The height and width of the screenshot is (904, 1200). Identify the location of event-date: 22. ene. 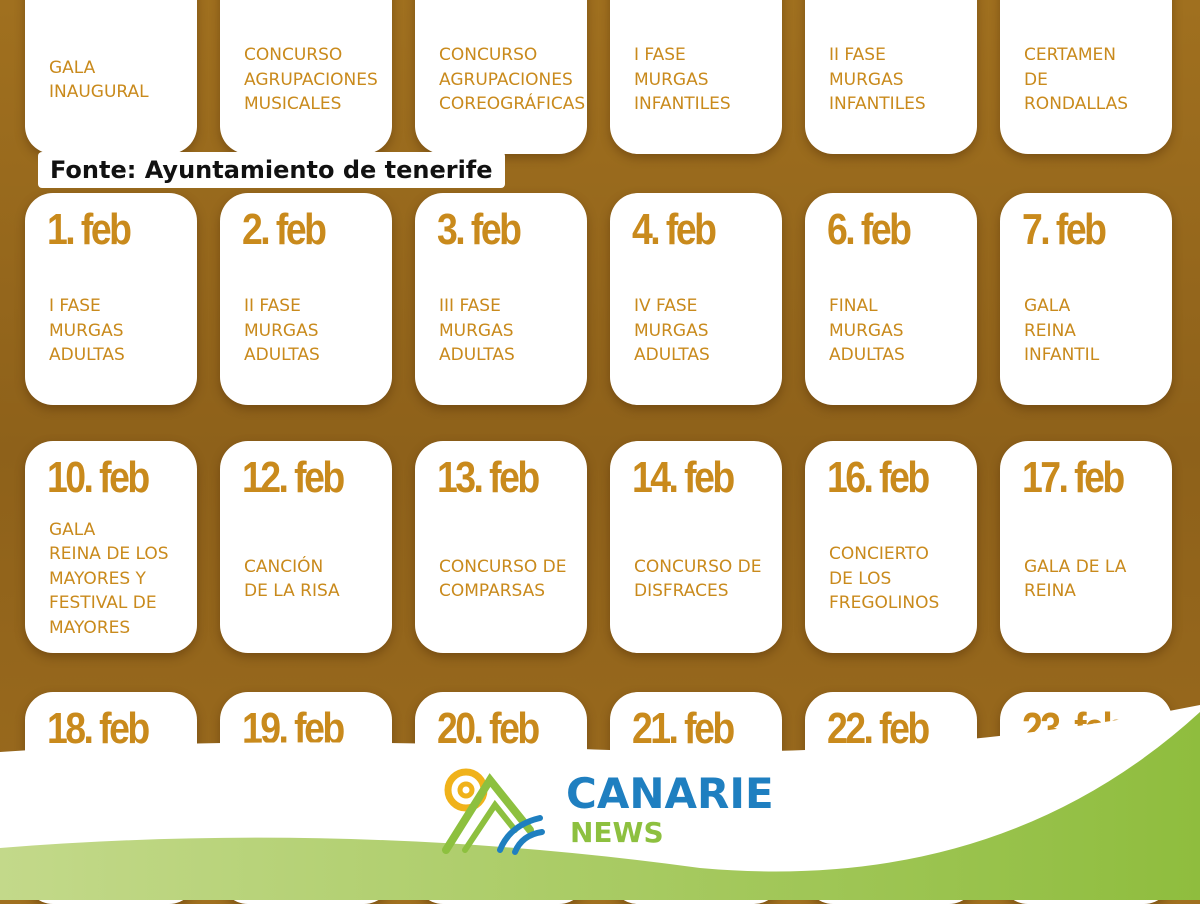
(103, 2).